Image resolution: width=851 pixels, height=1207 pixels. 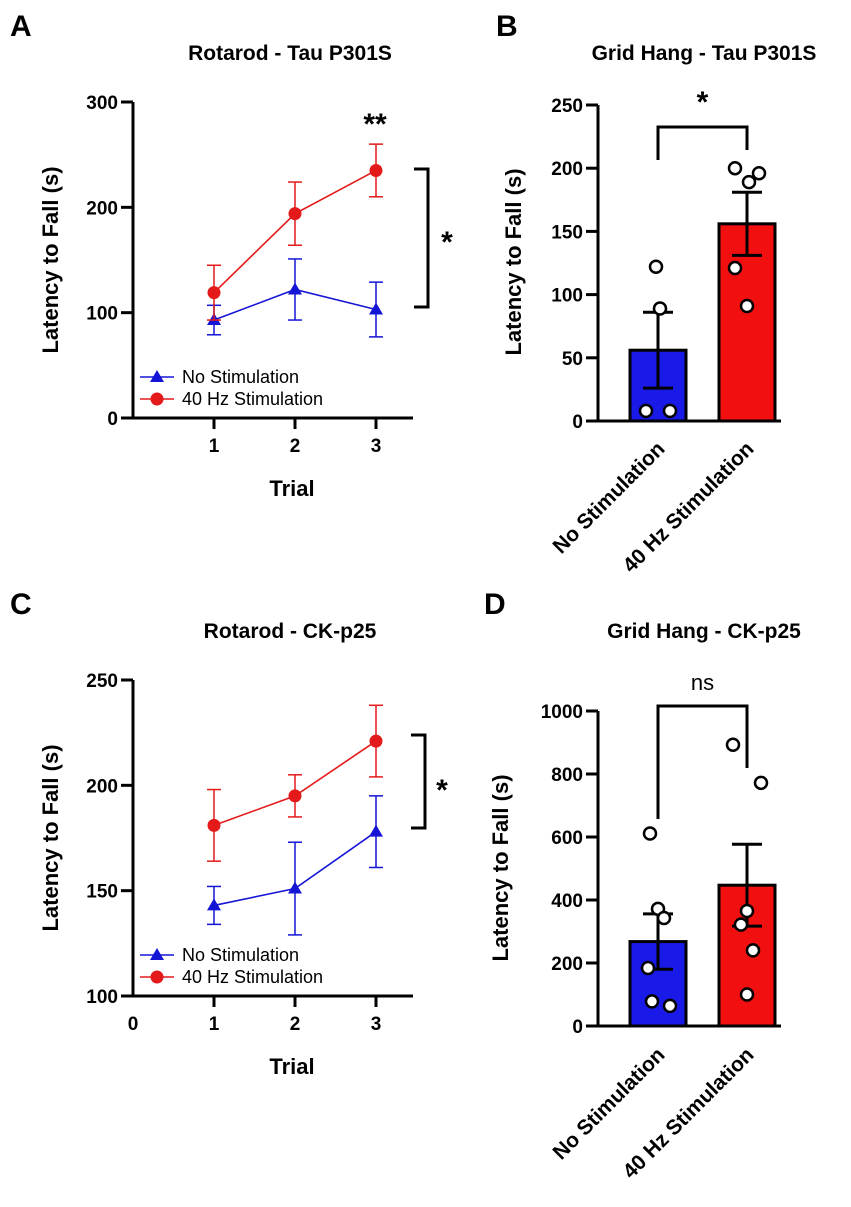 I want to click on panel-c-x-tick-label: 0, so click(x=133, y=1024).